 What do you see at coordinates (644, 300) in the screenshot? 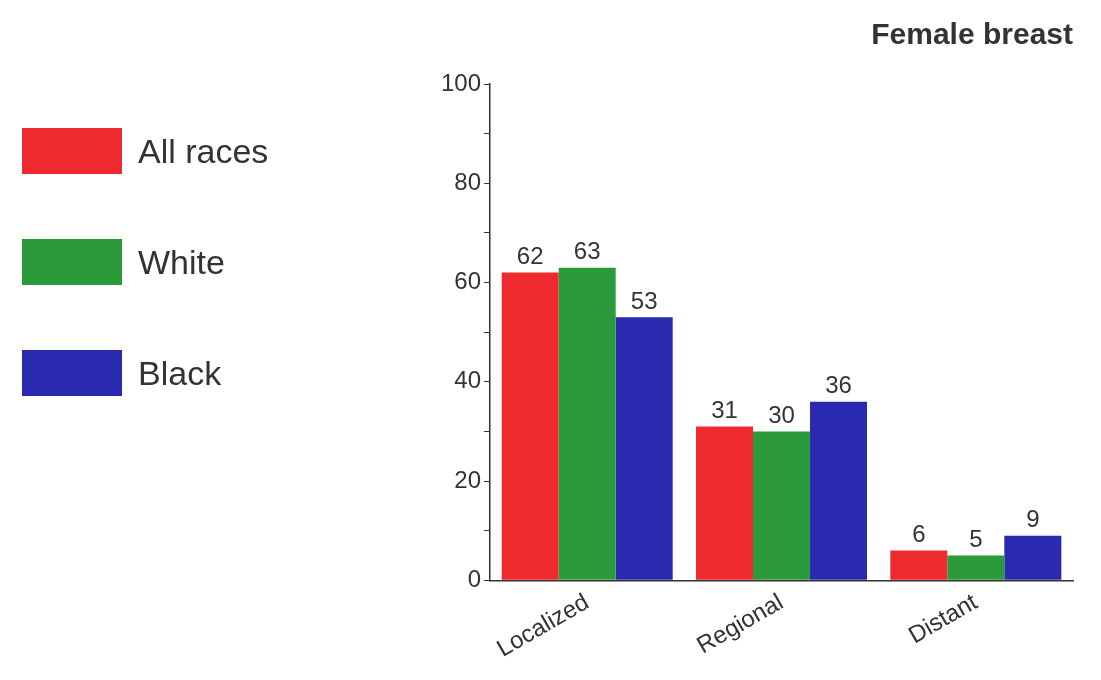
I see `data-label: 53` at bounding box center [644, 300].